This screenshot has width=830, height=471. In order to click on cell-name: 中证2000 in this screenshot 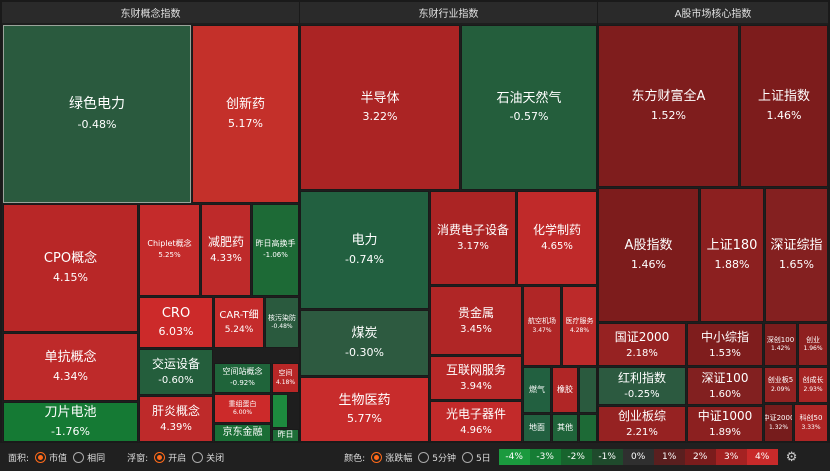, I will do `click(778, 418)`.